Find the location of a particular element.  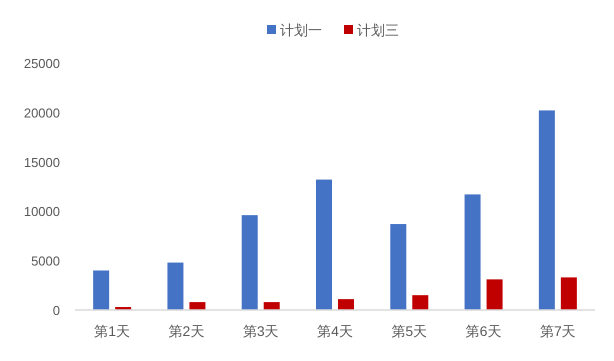

x-tick-label: 第6天 is located at coordinates (484, 331).